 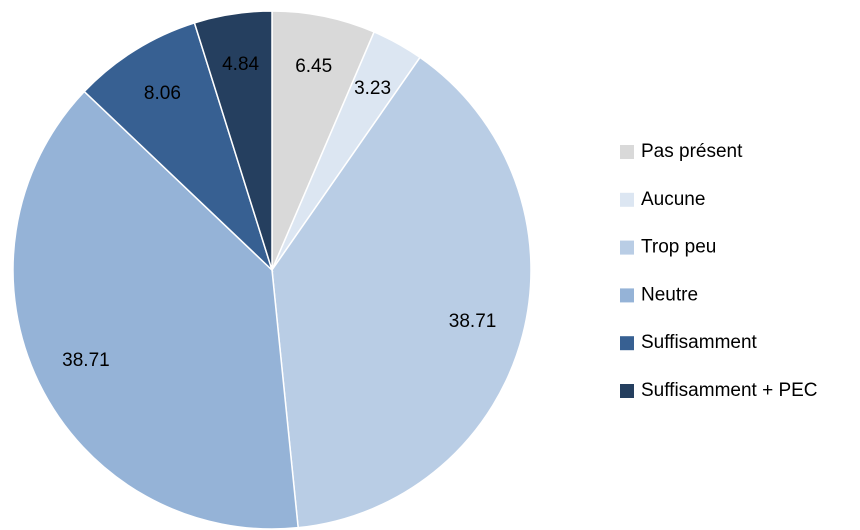 What do you see at coordinates (240, 64) in the screenshot?
I see `data-label: 4.84` at bounding box center [240, 64].